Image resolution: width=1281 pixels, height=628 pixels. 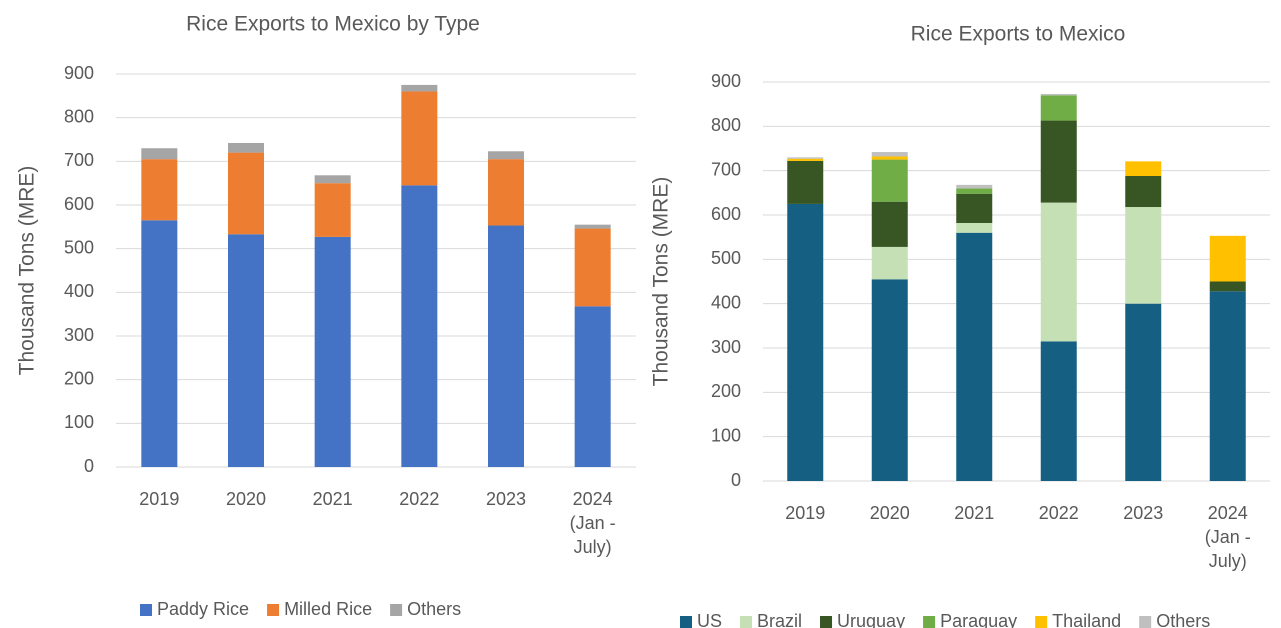 What do you see at coordinates (333, 24) in the screenshot?
I see `chart-title: Rice Exports to Mexico by Type` at bounding box center [333, 24].